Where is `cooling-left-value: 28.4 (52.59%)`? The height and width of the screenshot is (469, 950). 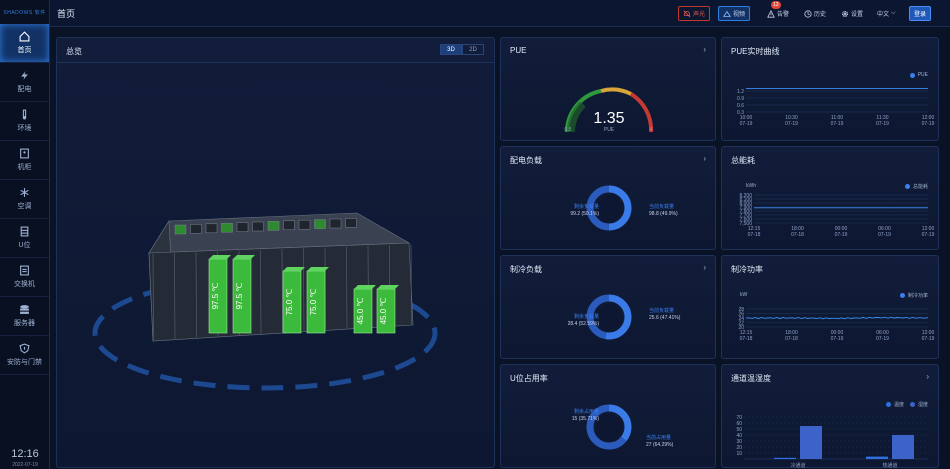 cooling-left-value: 28.4 (52.59%) is located at coordinates (583, 324).